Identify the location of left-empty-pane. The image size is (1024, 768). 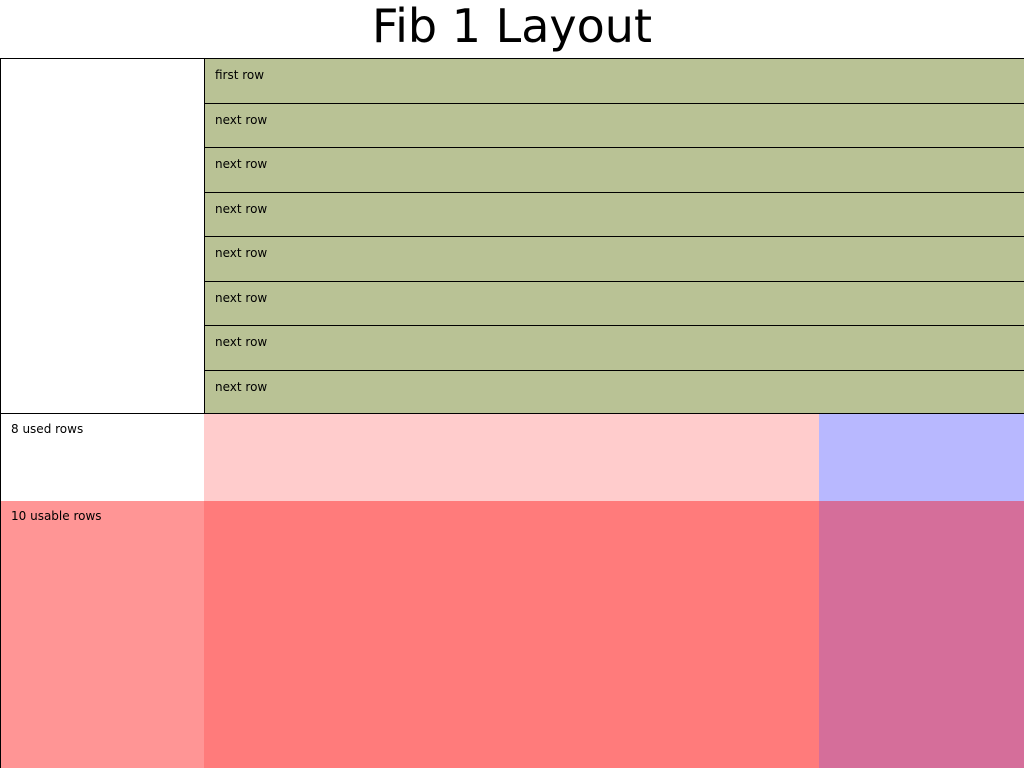
(102, 236).